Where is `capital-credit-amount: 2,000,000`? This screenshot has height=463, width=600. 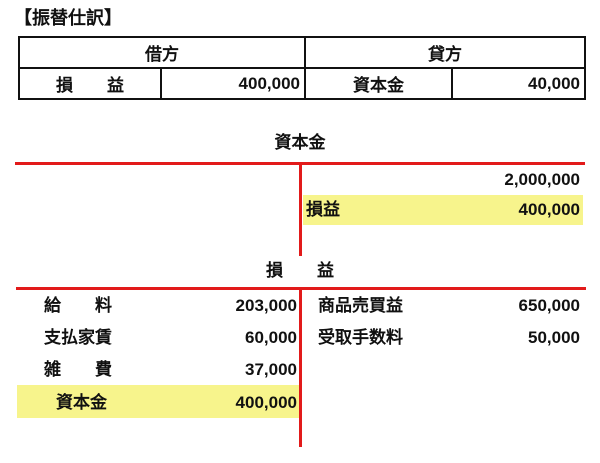 capital-credit-amount: 2,000,000 is located at coordinates (542, 179).